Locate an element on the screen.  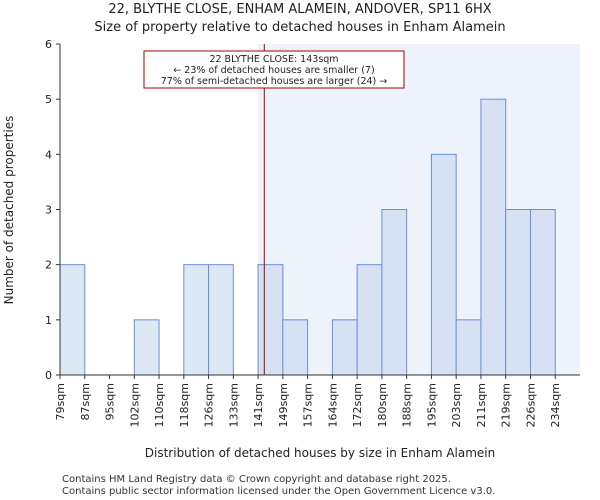
x-tick-label: 219sqm is located at coordinates (506, 405).